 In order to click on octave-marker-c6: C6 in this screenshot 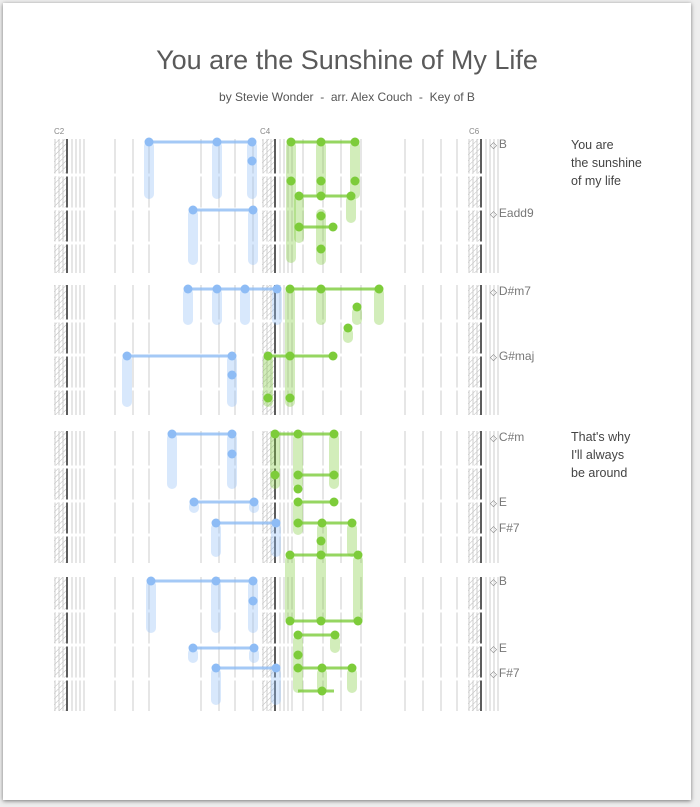, I will do `click(474, 131)`.